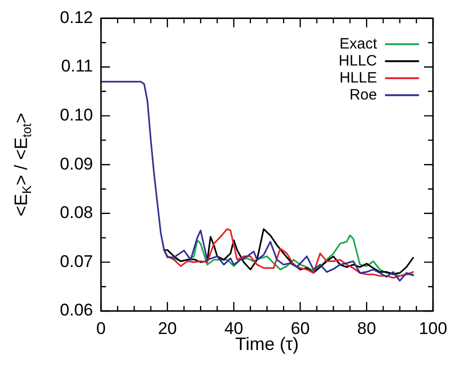 This screenshot has width=458, height=366. Describe the element at coordinates (433, 328) in the screenshot. I see `x-tick-label: 100` at that location.